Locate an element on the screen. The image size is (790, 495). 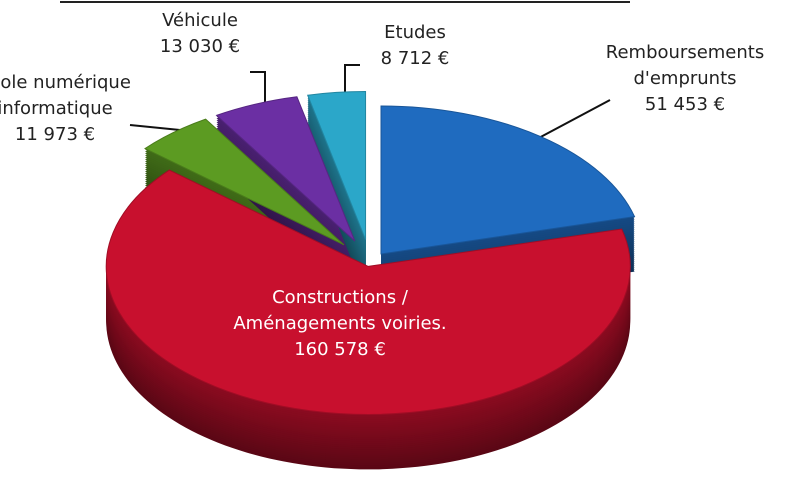
slice-label: Ecole numérique informatique 11 973 € is located at coordinates (75, 109).